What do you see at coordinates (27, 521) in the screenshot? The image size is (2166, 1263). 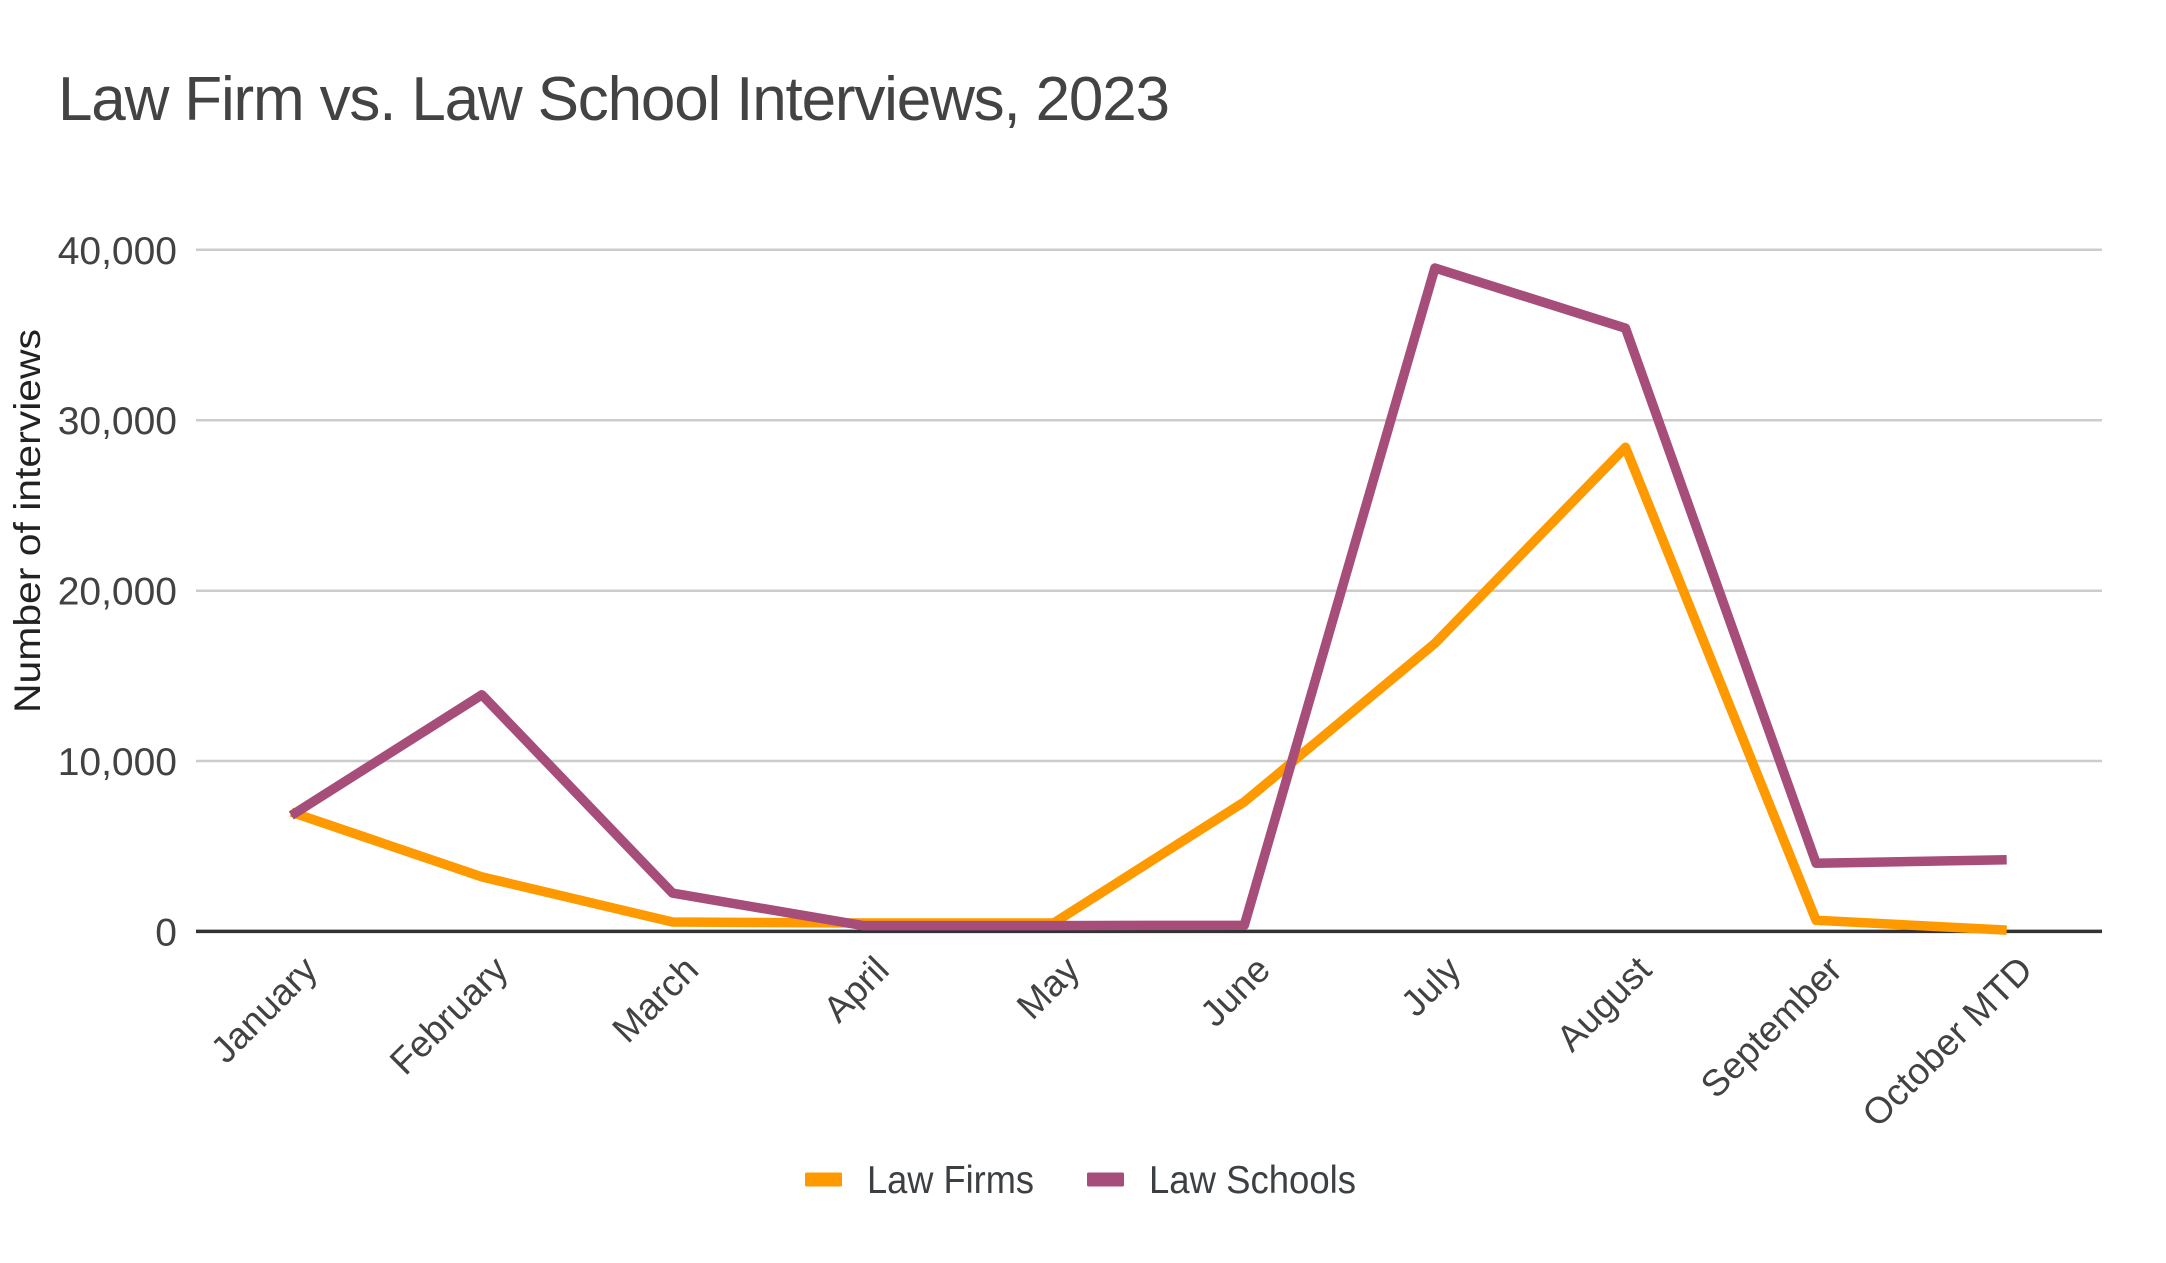 I see `svg-text: Number of interviews` at bounding box center [27, 521].